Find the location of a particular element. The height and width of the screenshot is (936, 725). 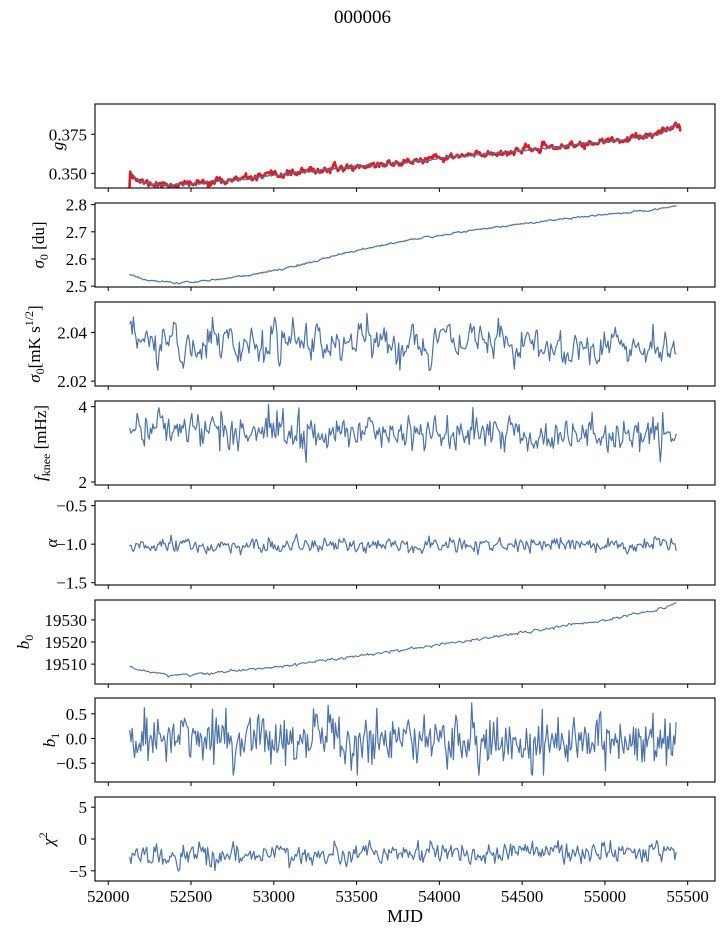

x-tick-label: 53500 is located at coordinates (356, 896).